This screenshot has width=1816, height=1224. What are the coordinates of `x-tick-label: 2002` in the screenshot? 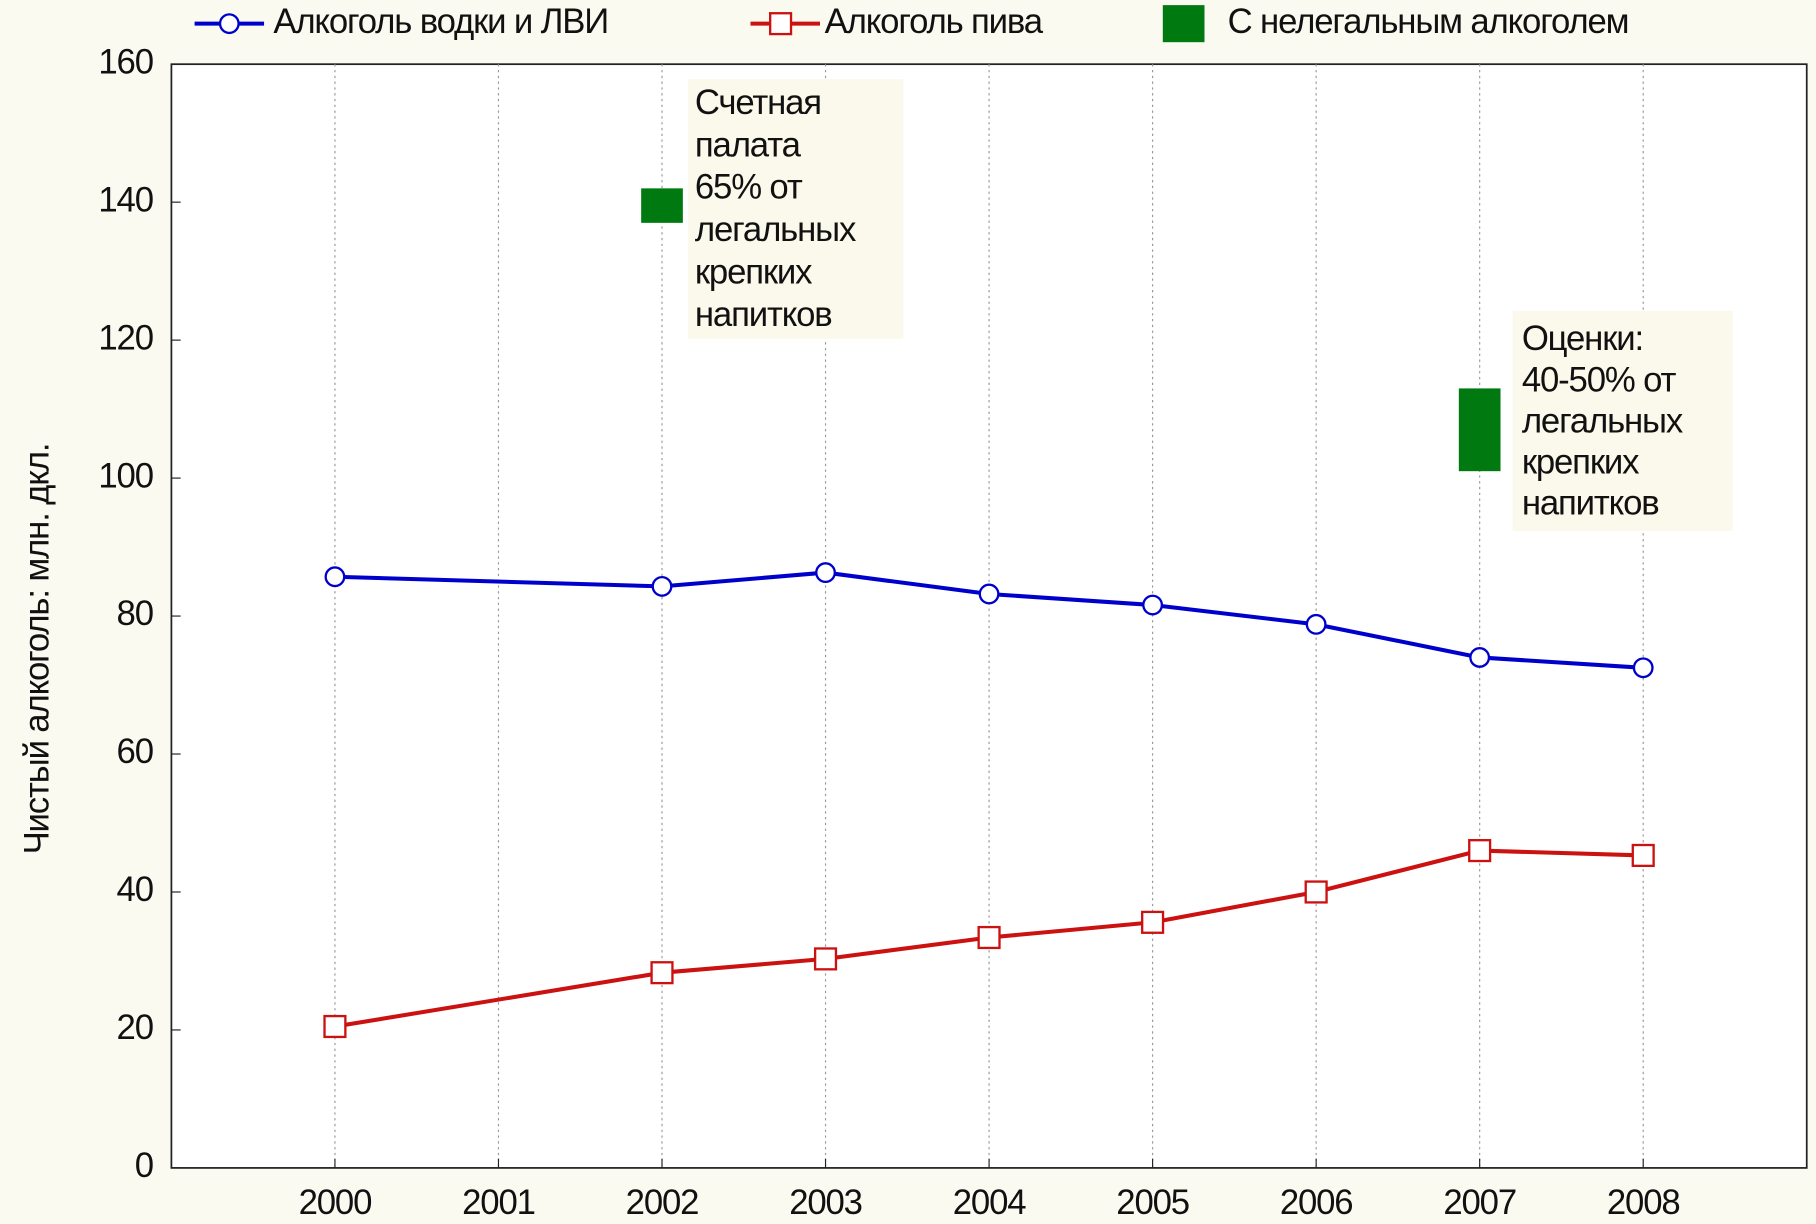 It's located at (662, 1203).